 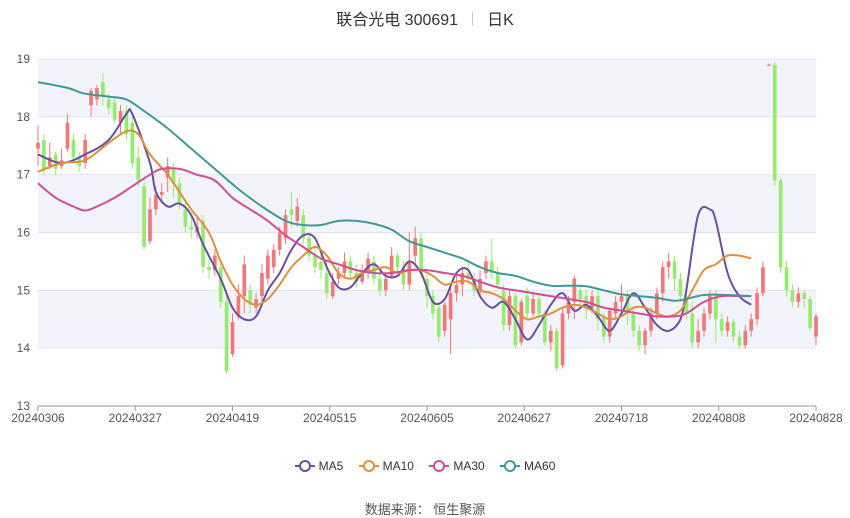 What do you see at coordinates (233, 418) in the screenshot?
I see `x-tick-label-2: 20240419` at bounding box center [233, 418].